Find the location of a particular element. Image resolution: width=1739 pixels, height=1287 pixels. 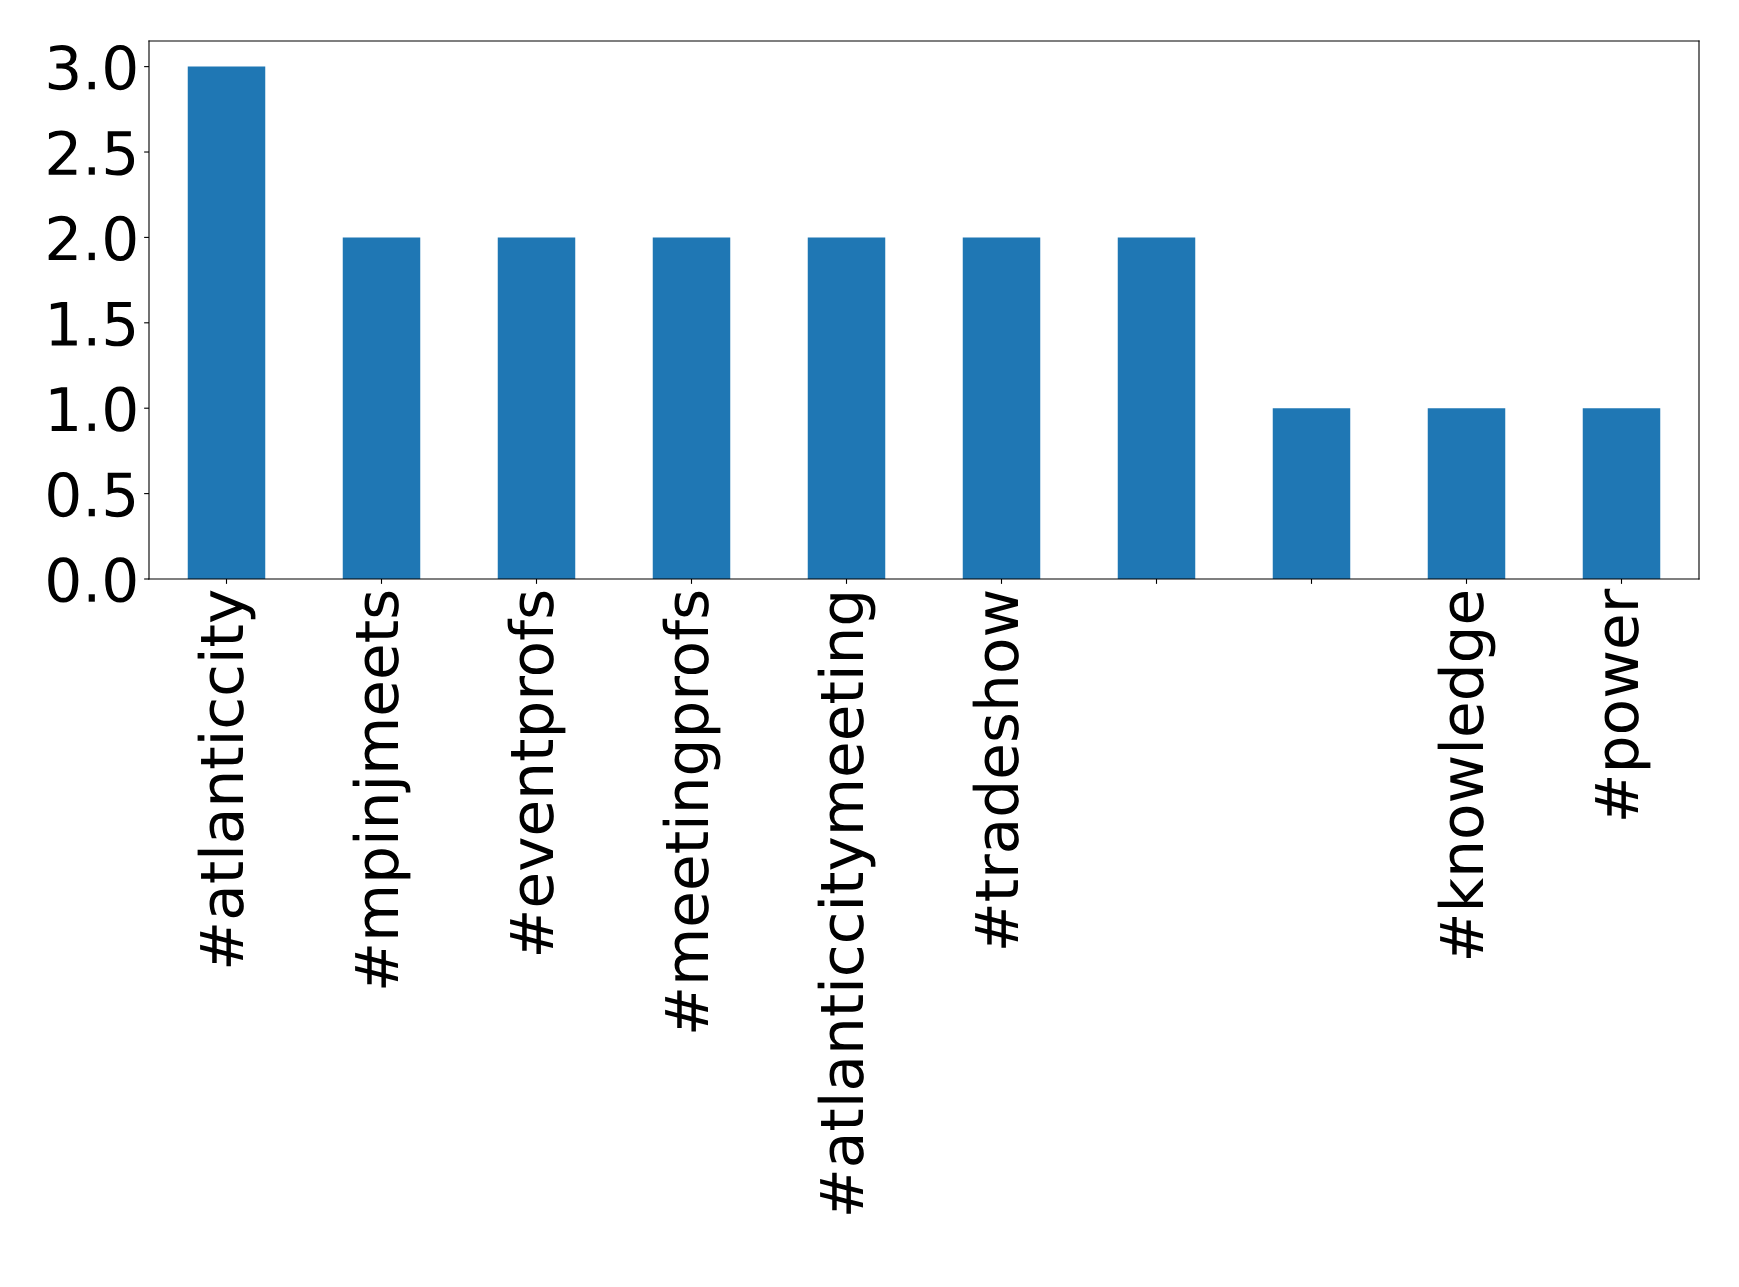

y-tick-label: 2.5 is located at coordinates (91, 153).